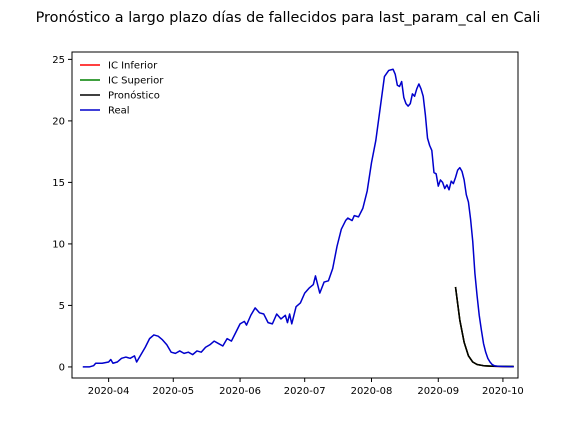 This screenshot has height=432, width=576. I want to click on x-tick-label: 2020-06, so click(240, 391).